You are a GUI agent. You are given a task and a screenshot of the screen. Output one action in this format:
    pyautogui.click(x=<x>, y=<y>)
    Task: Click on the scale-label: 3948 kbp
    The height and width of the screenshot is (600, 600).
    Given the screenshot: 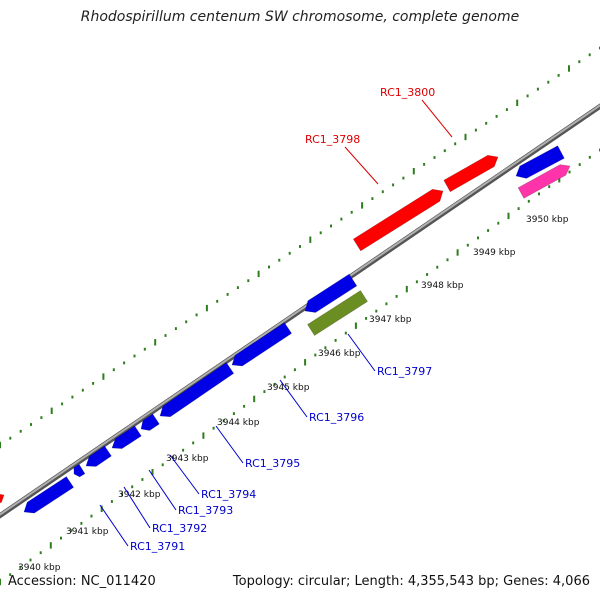 What is the action you would take?
    pyautogui.click(x=442, y=286)
    